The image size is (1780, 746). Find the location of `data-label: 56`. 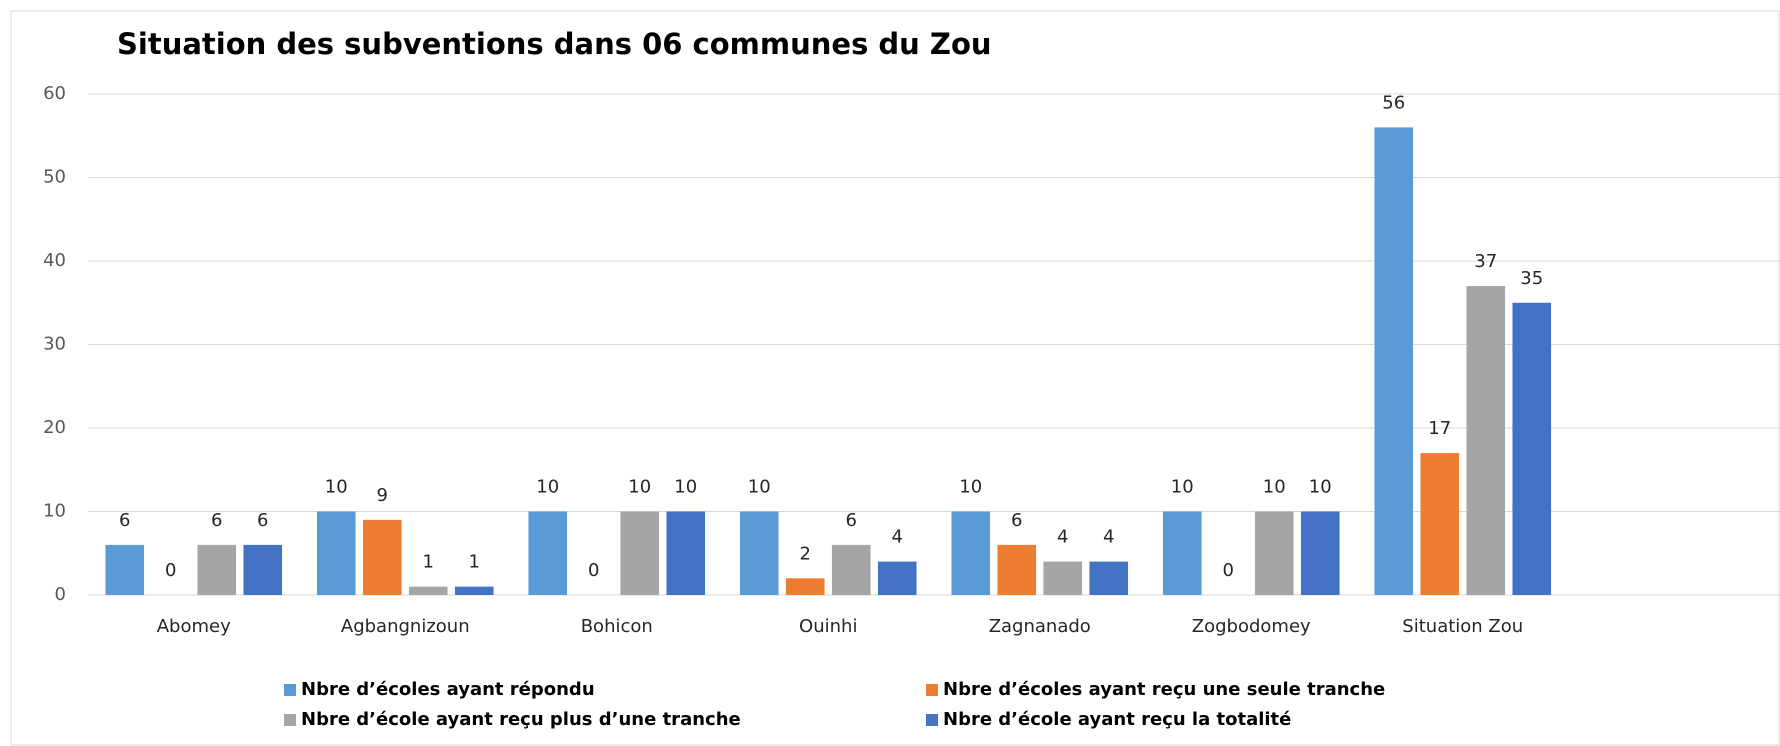

data-label: 56 is located at coordinates (1393, 102).